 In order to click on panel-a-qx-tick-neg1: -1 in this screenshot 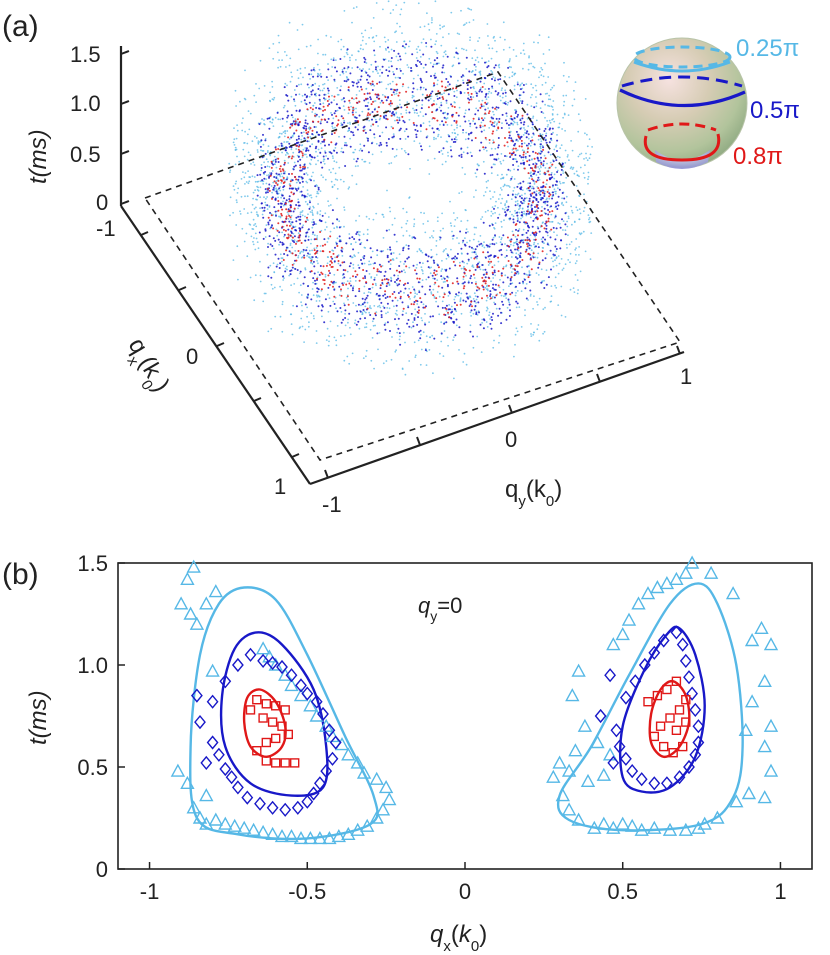, I will do `click(106, 228)`.